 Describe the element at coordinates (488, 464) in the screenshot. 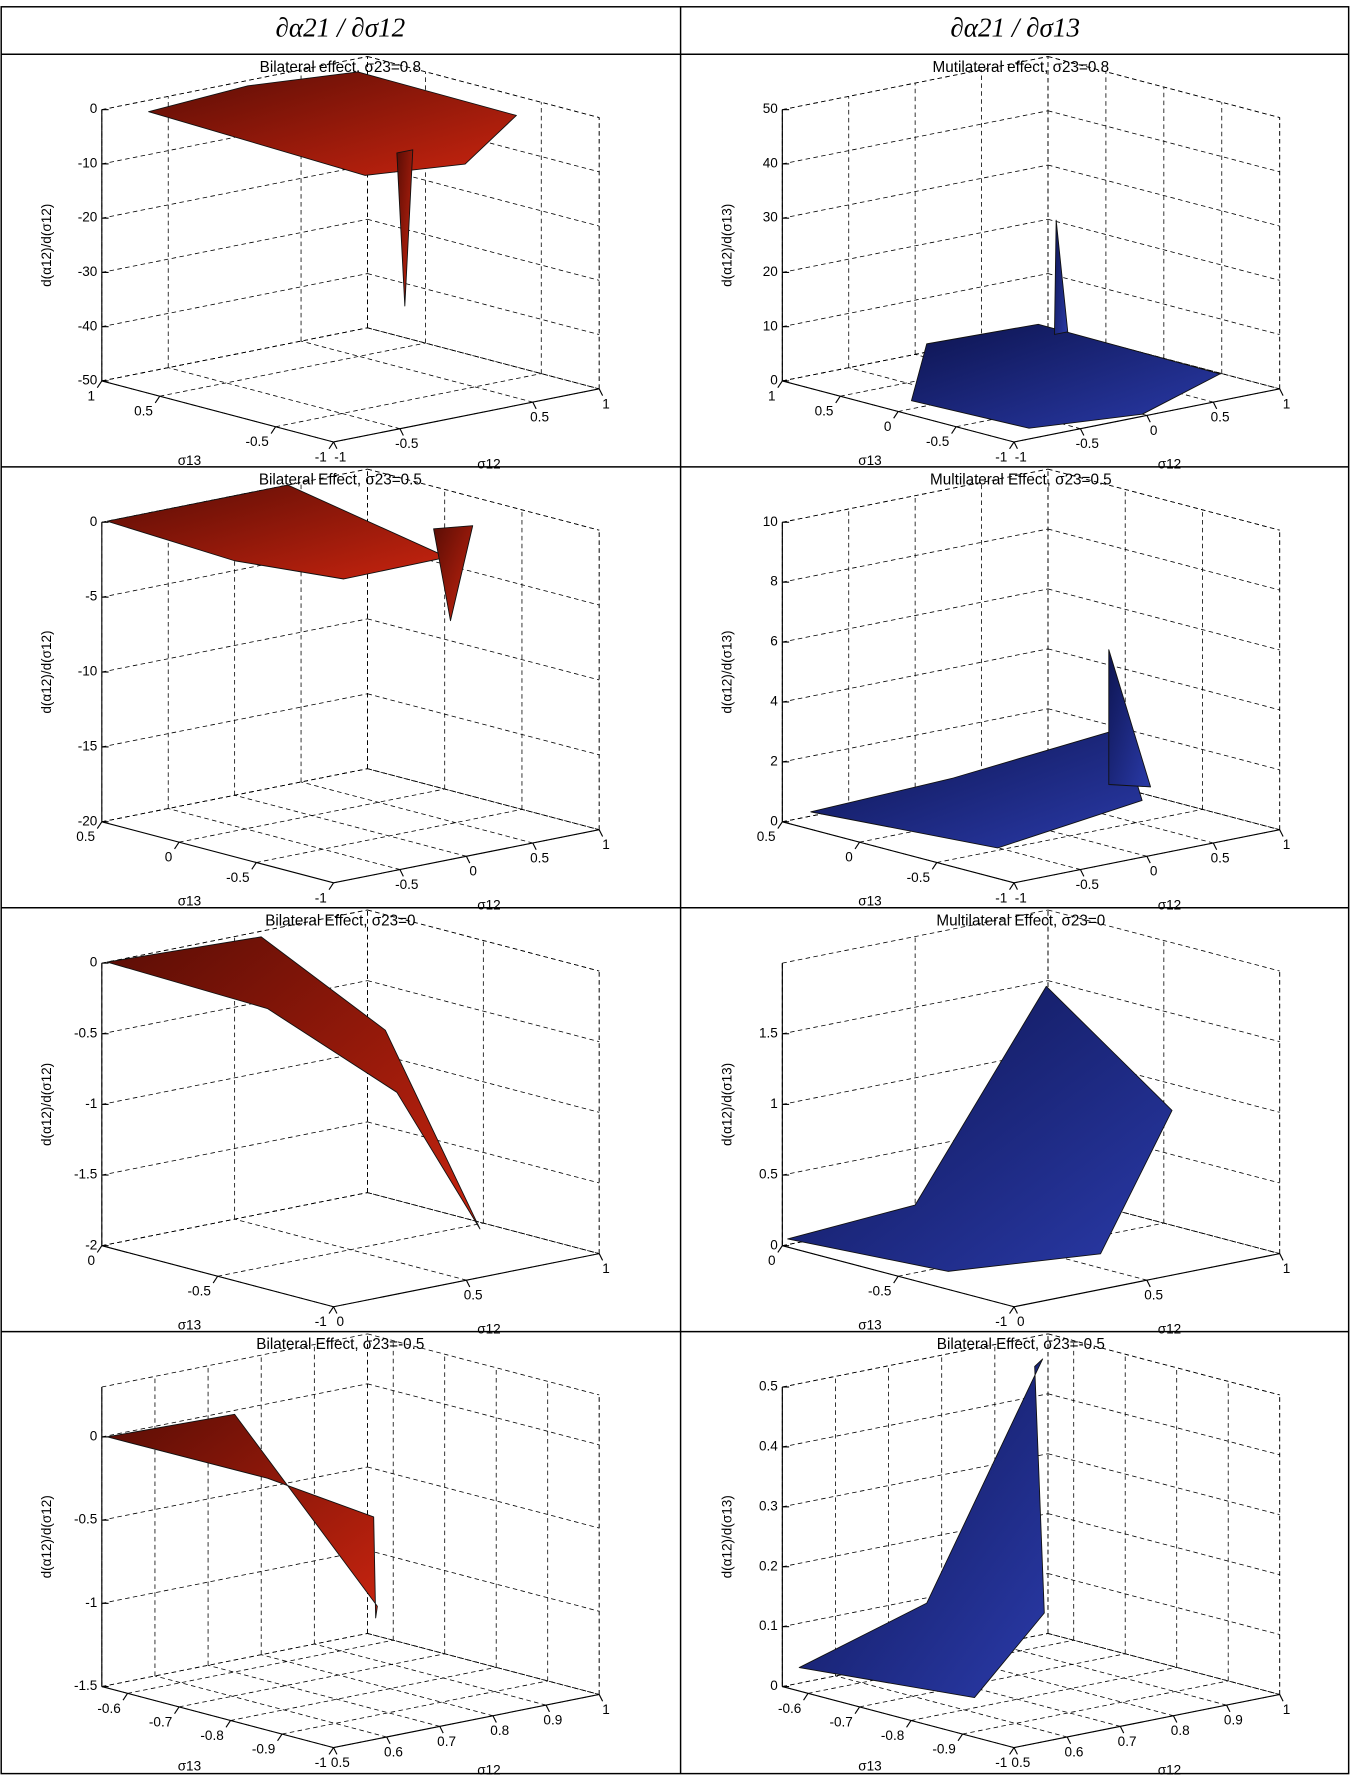

I see `x-axis-label: σ12` at that location.